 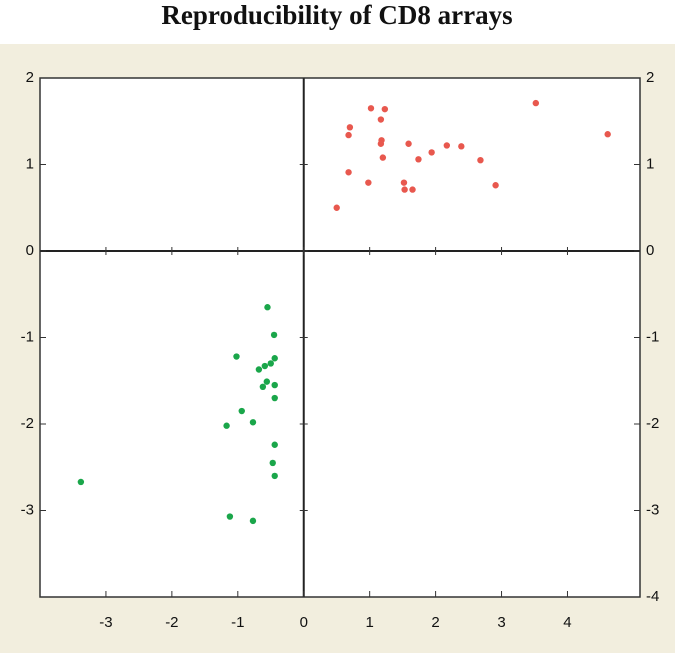 I want to click on y2-tick-label: -2, so click(x=652, y=423).